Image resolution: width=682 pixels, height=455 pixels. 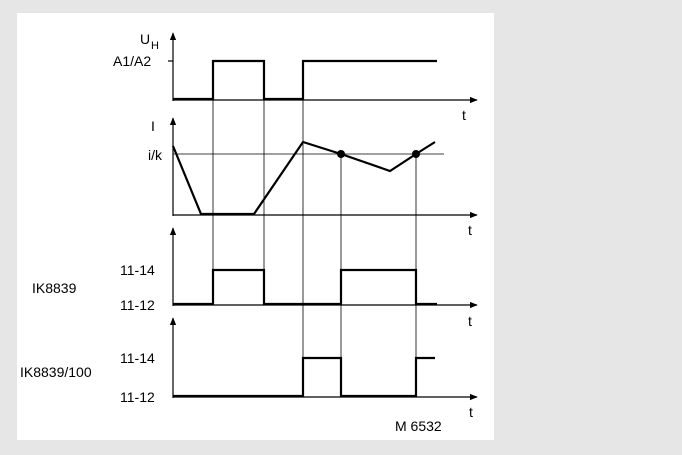 What do you see at coordinates (304, 377) in the screenshot?
I see `ik8839-100-trace` at bounding box center [304, 377].